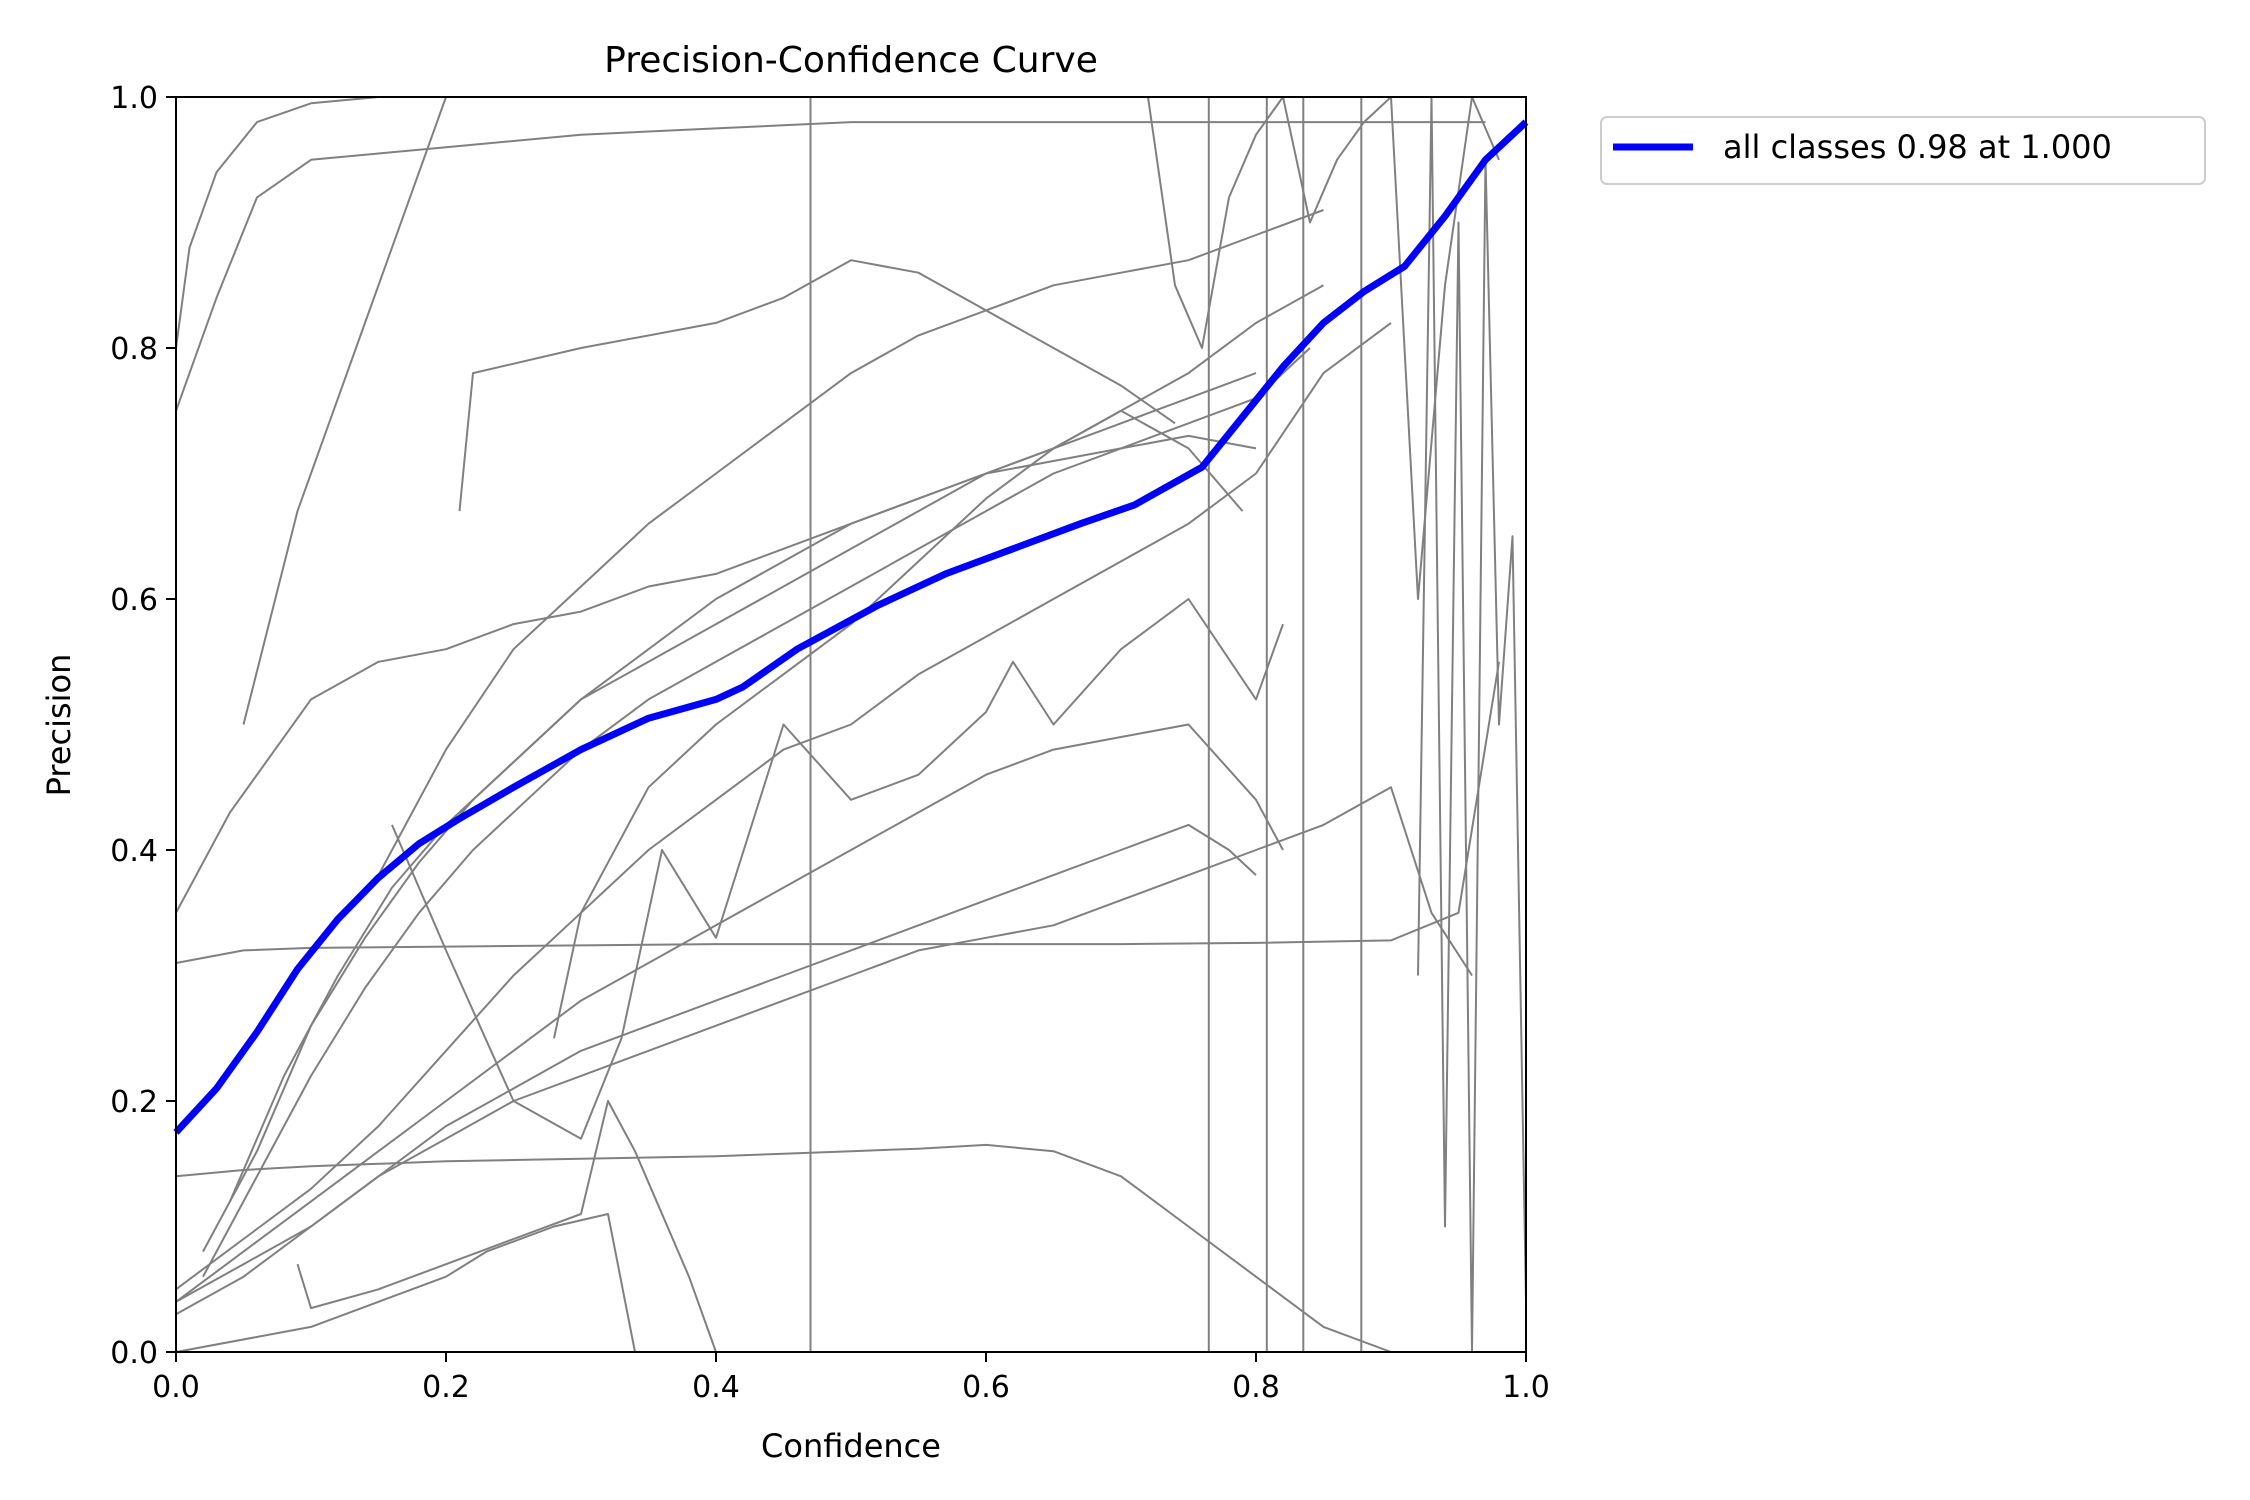 This screenshot has height=1500, width=2250. Describe the element at coordinates (143, 726) in the screenshot. I see `y-axis: 0.0 0.2 0.4 0.6 0.8 1.0` at that location.